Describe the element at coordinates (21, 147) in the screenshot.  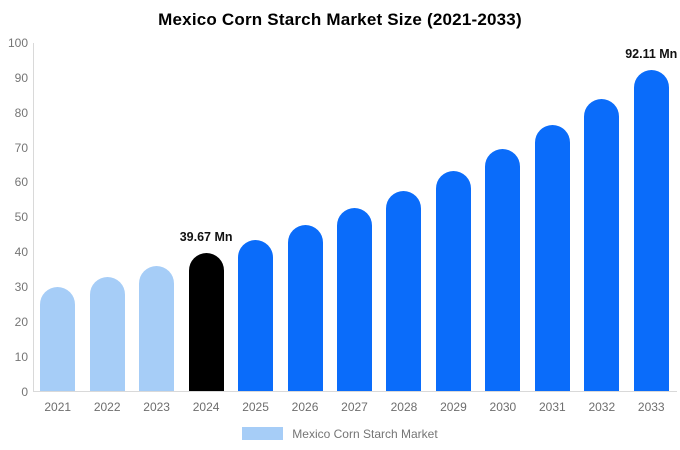
I see `y-axis-label: 70` at that location.